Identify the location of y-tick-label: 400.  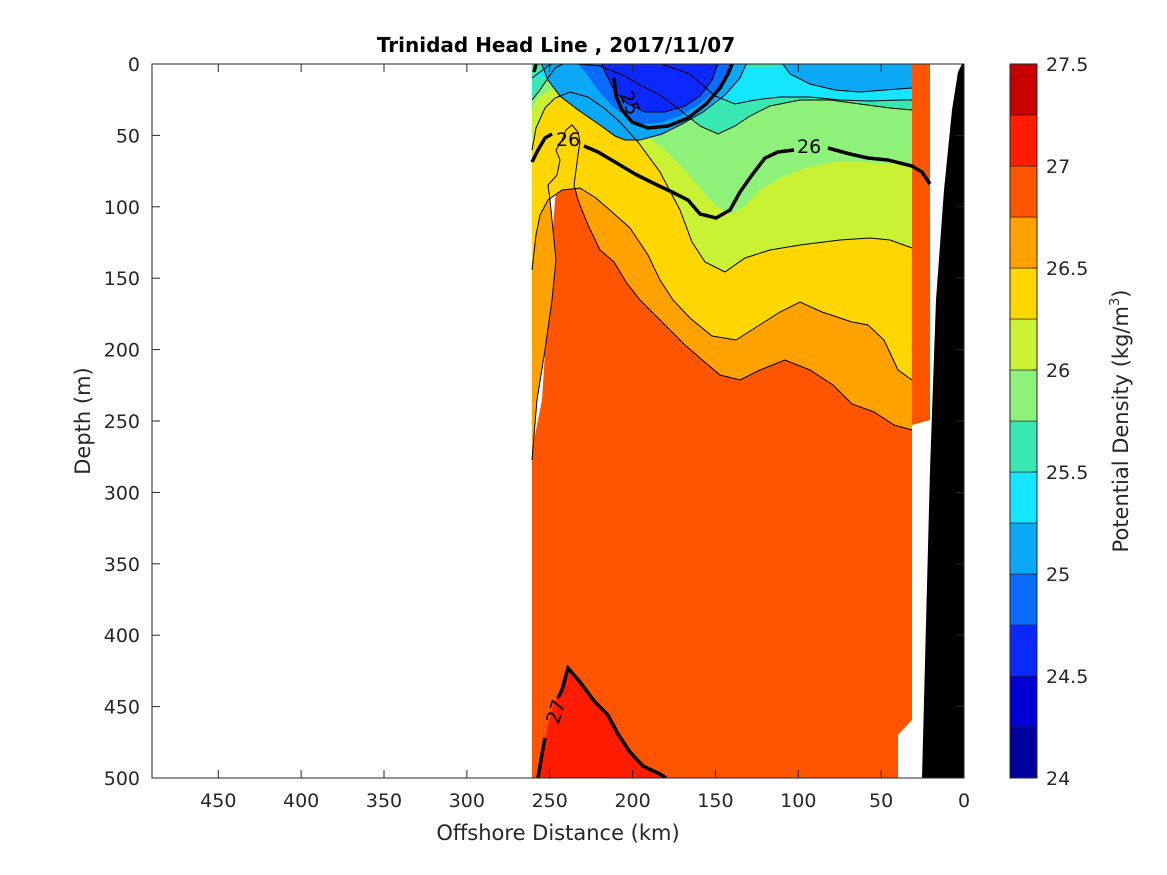
(122, 636).